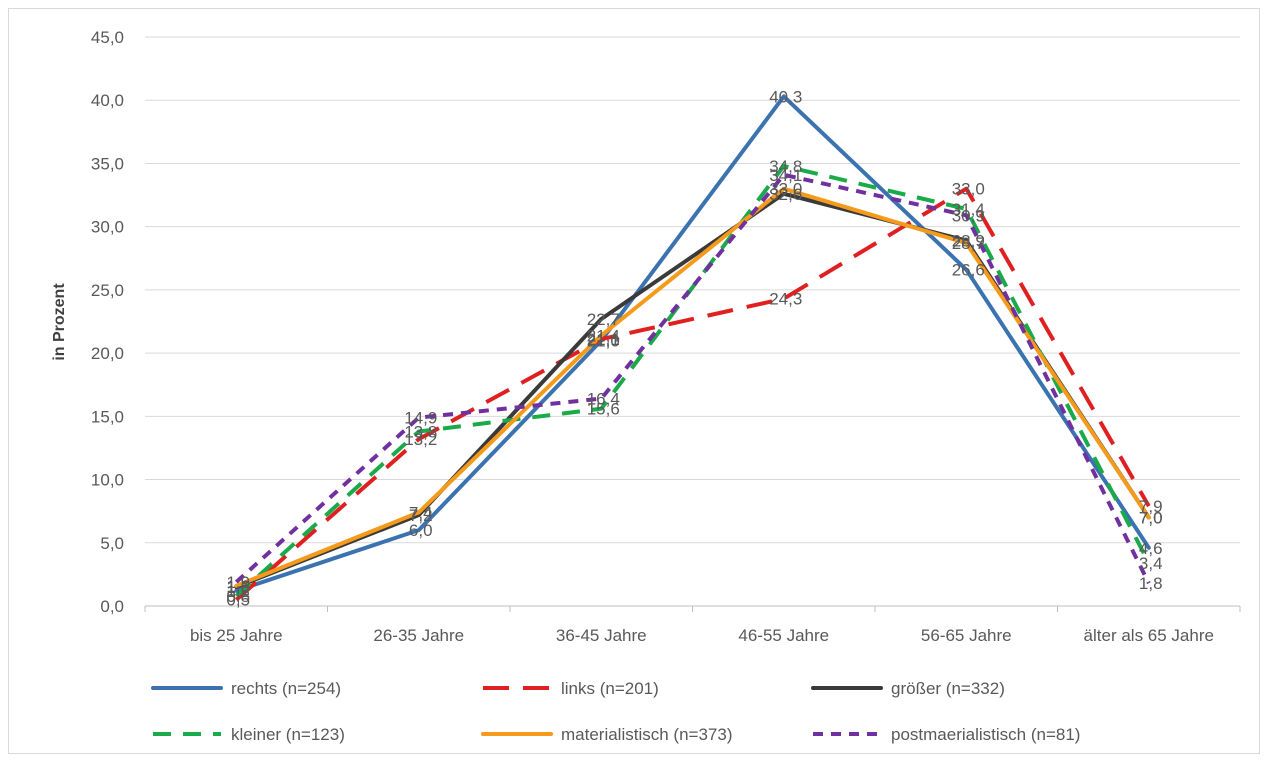 The width and height of the screenshot is (1268, 760). Describe the element at coordinates (421, 530) in the screenshot. I see `data-label: 6,0` at that location.